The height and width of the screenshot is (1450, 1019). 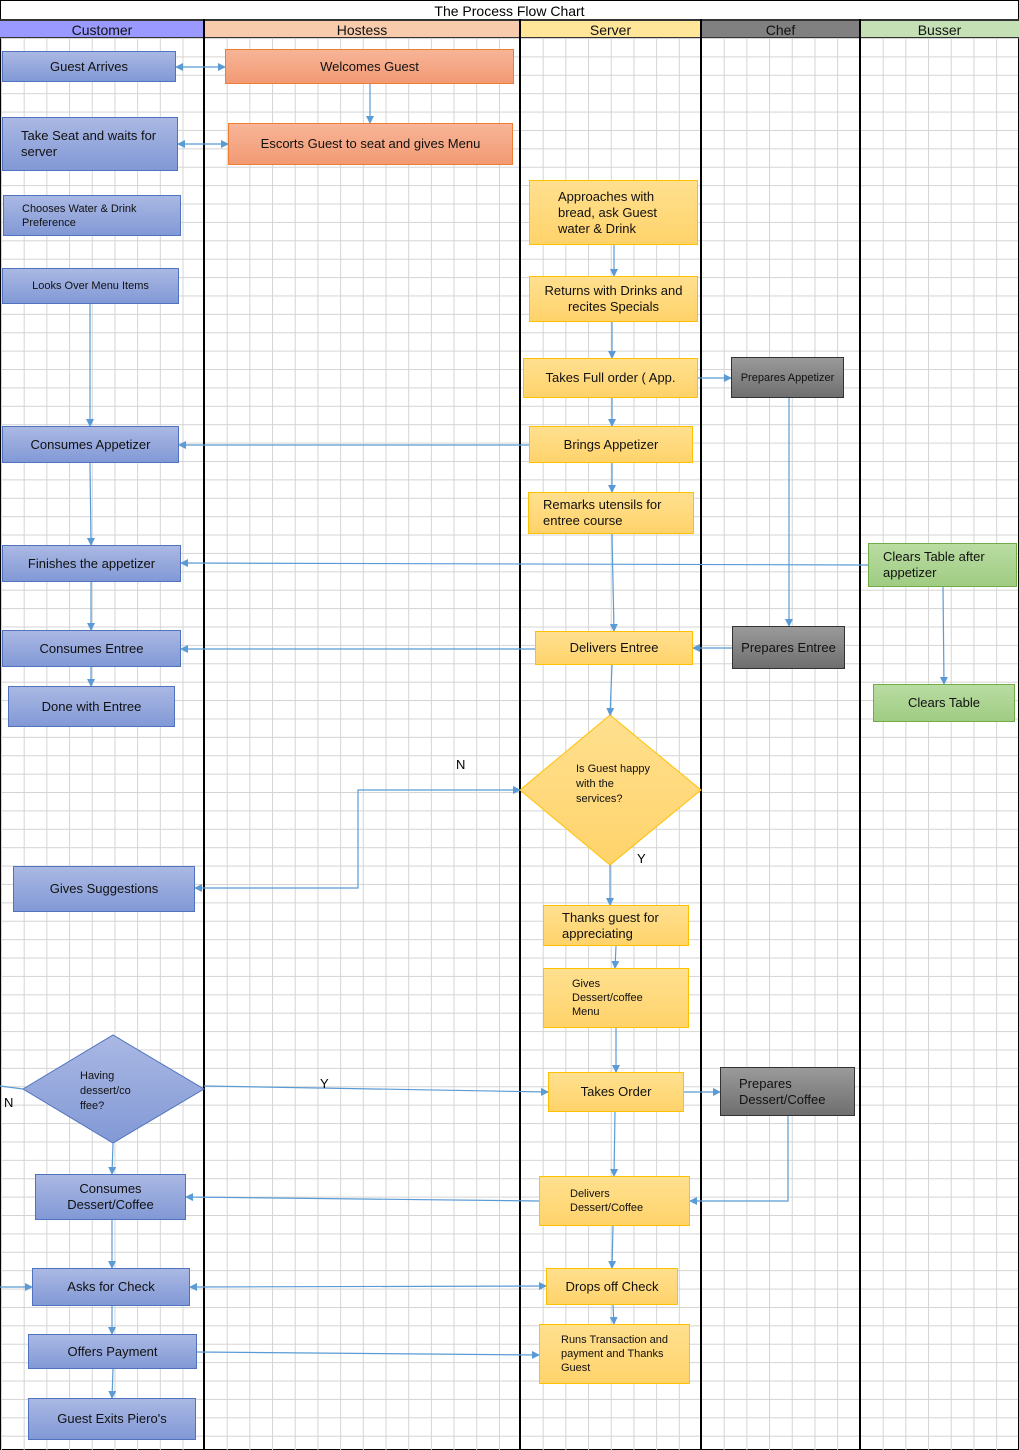 What do you see at coordinates (611, 513) in the screenshot?
I see `step-remarks-utensils: Remarks utensils for entree course` at bounding box center [611, 513].